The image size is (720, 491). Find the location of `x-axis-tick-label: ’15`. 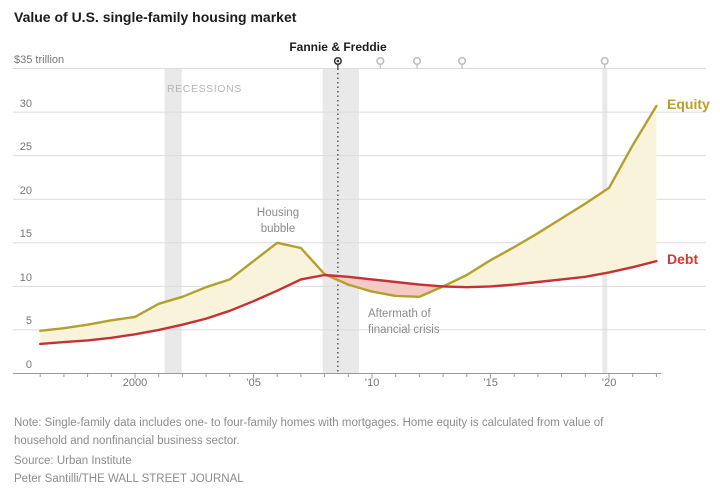

x-axis-tick-label: ’15 is located at coordinates (490, 383).